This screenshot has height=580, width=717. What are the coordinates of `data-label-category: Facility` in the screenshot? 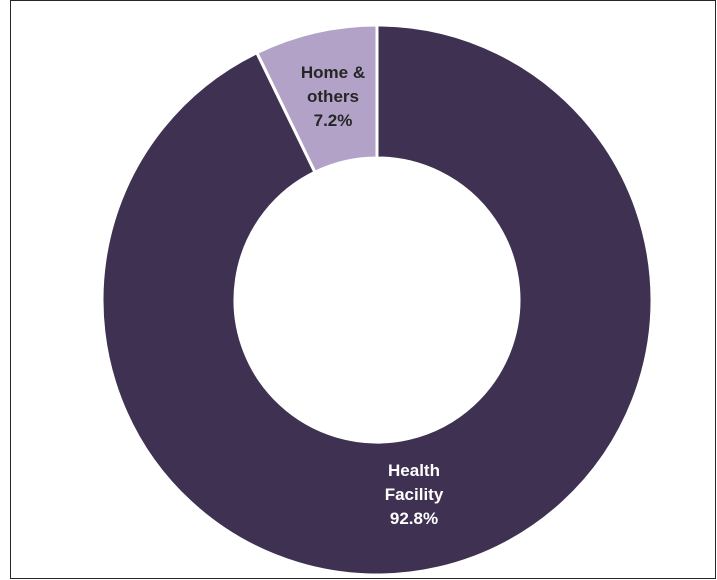 It's located at (414, 494).